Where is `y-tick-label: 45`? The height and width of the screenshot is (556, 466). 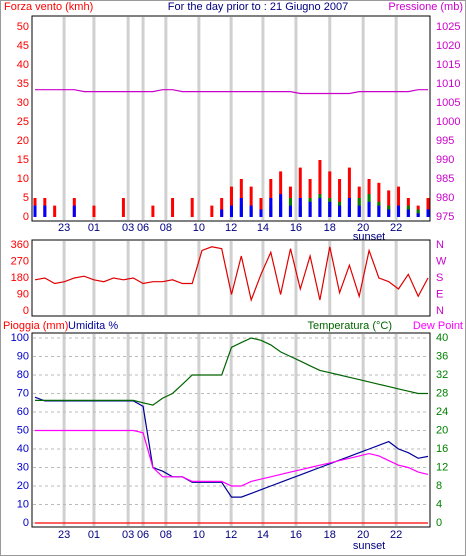
y-tick-label: 45 is located at coordinates (23, 46).